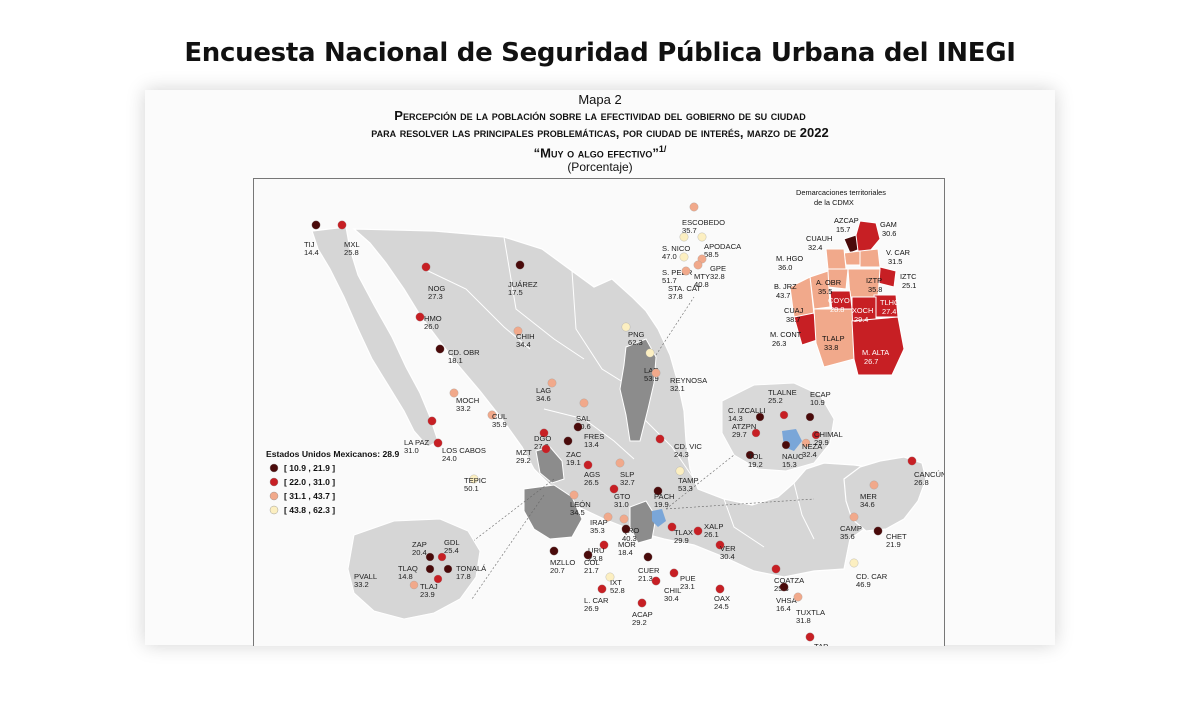 The width and height of the screenshot is (1200, 705). I want to click on city-marker-dgo, so click(544, 433).